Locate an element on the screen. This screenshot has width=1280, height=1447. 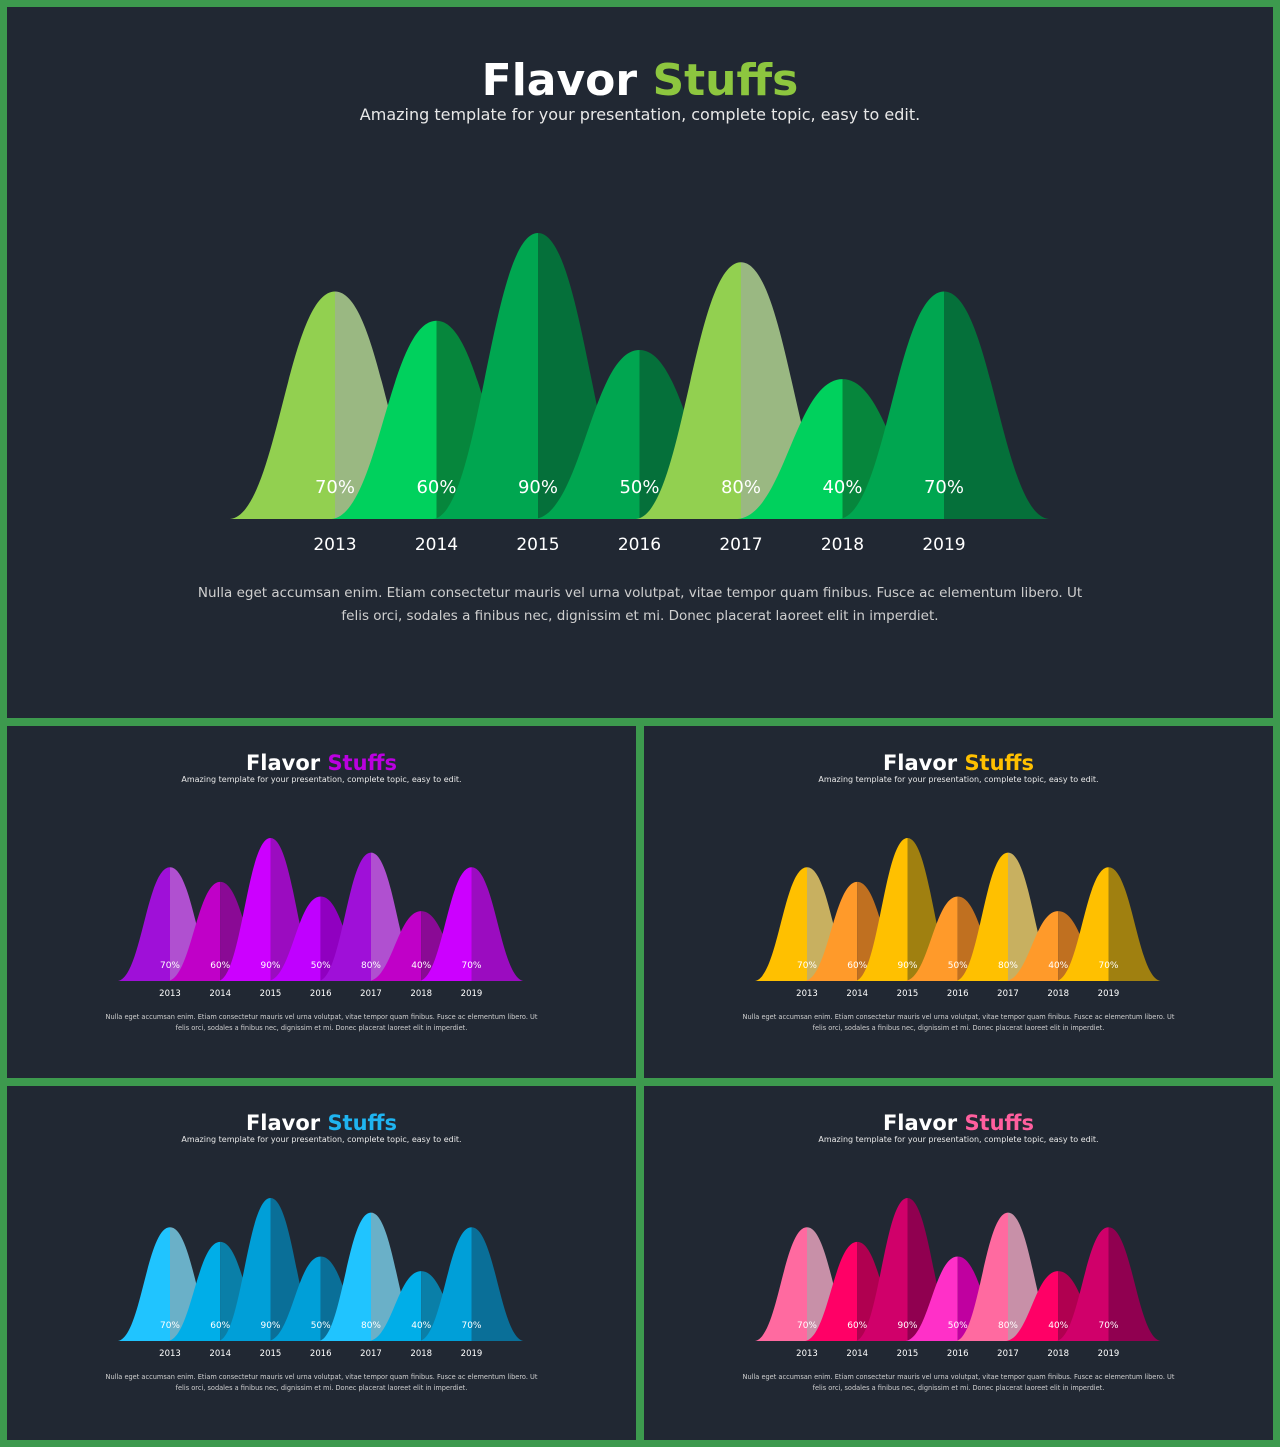
data-label: 40% is located at coordinates (1058, 966).